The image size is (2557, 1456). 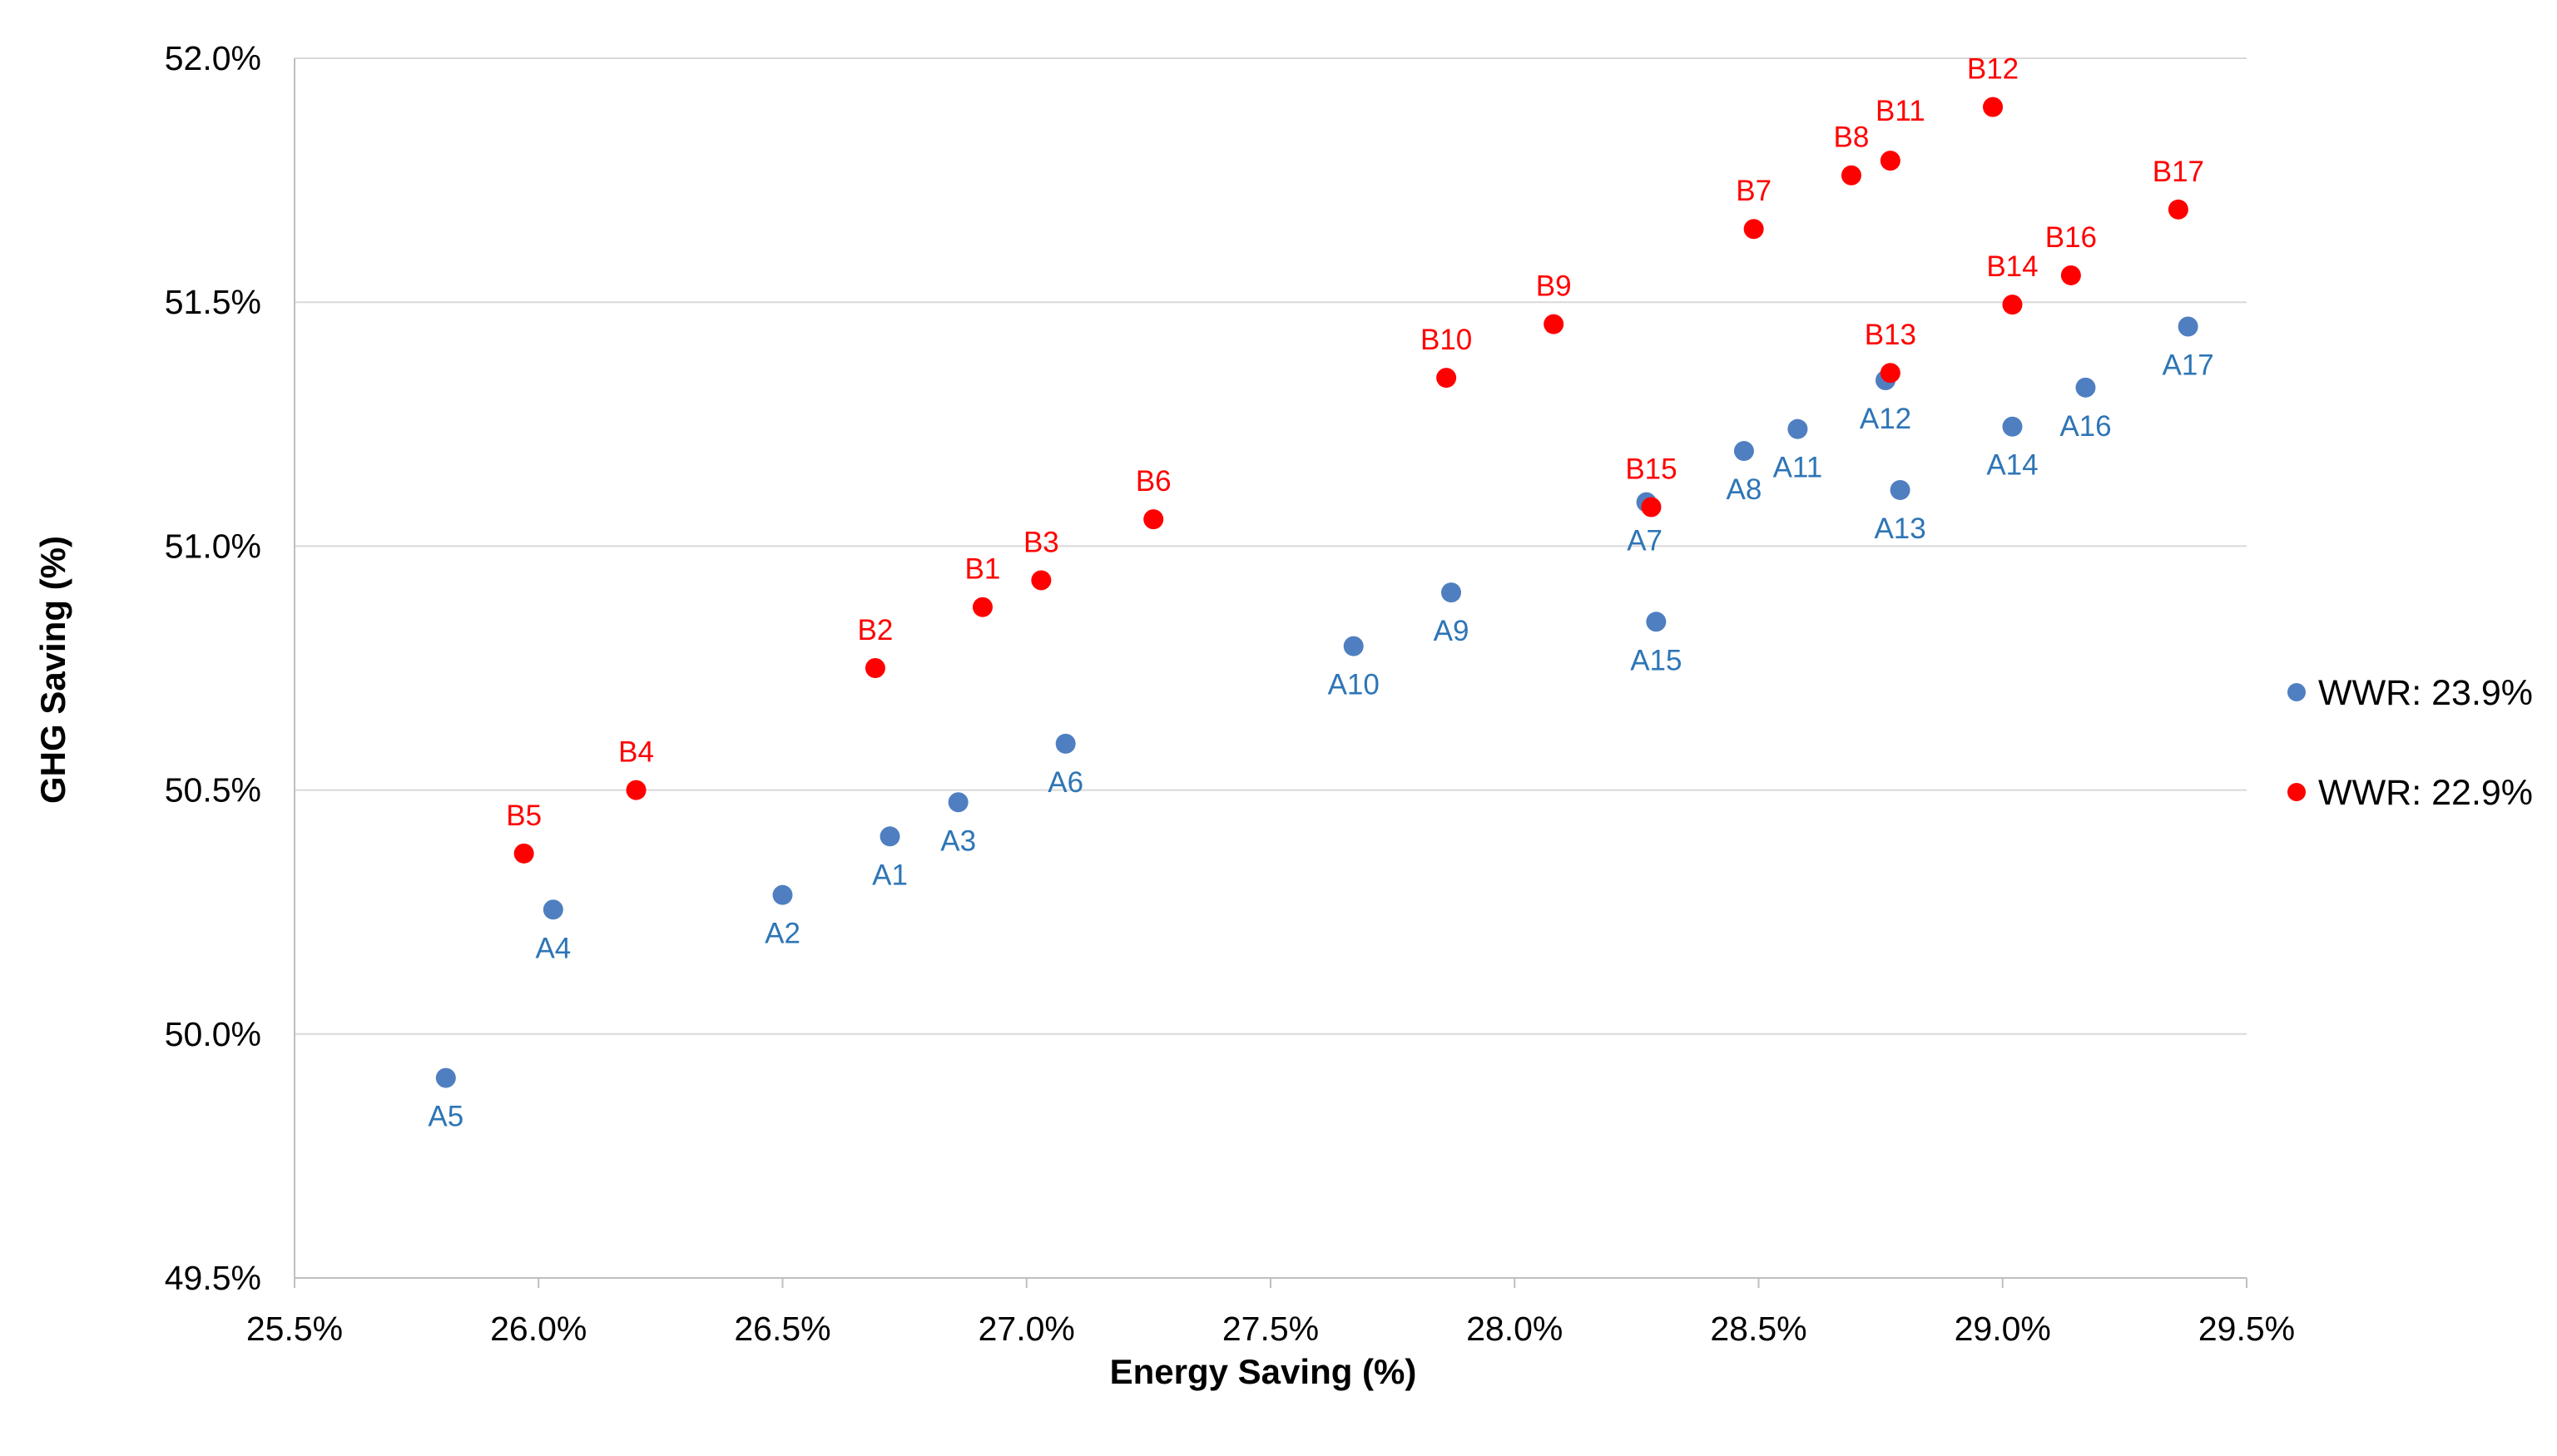 What do you see at coordinates (1656, 660) in the screenshot?
I see `point-label-a15: A15` at bounding box center [1656, 660].